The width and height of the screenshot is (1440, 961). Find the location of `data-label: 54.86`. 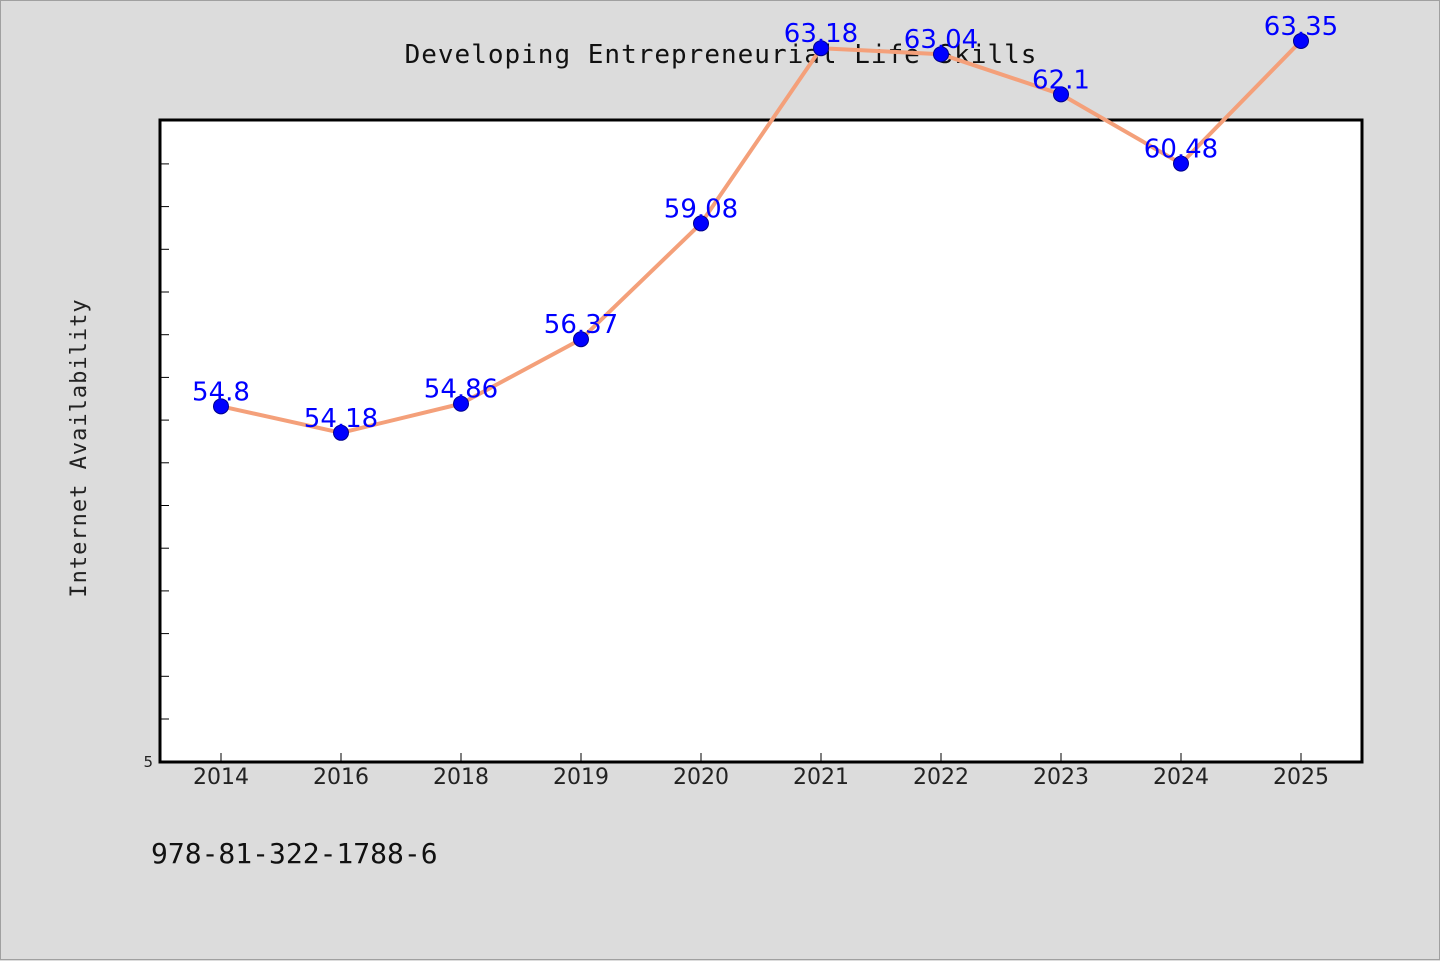

data-label: 54.86 is located at coordinates (461, 390).